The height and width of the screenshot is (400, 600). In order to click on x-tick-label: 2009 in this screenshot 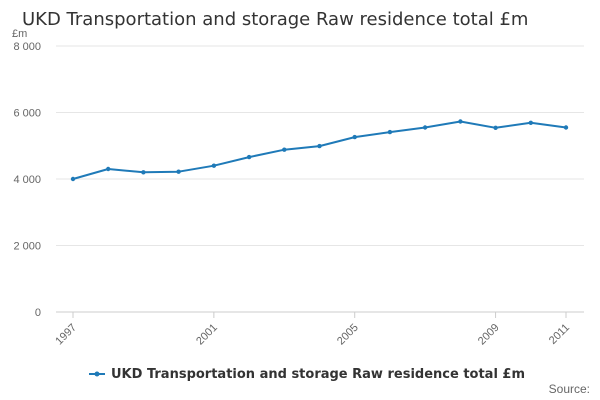, I will do `click(489, 335)`.